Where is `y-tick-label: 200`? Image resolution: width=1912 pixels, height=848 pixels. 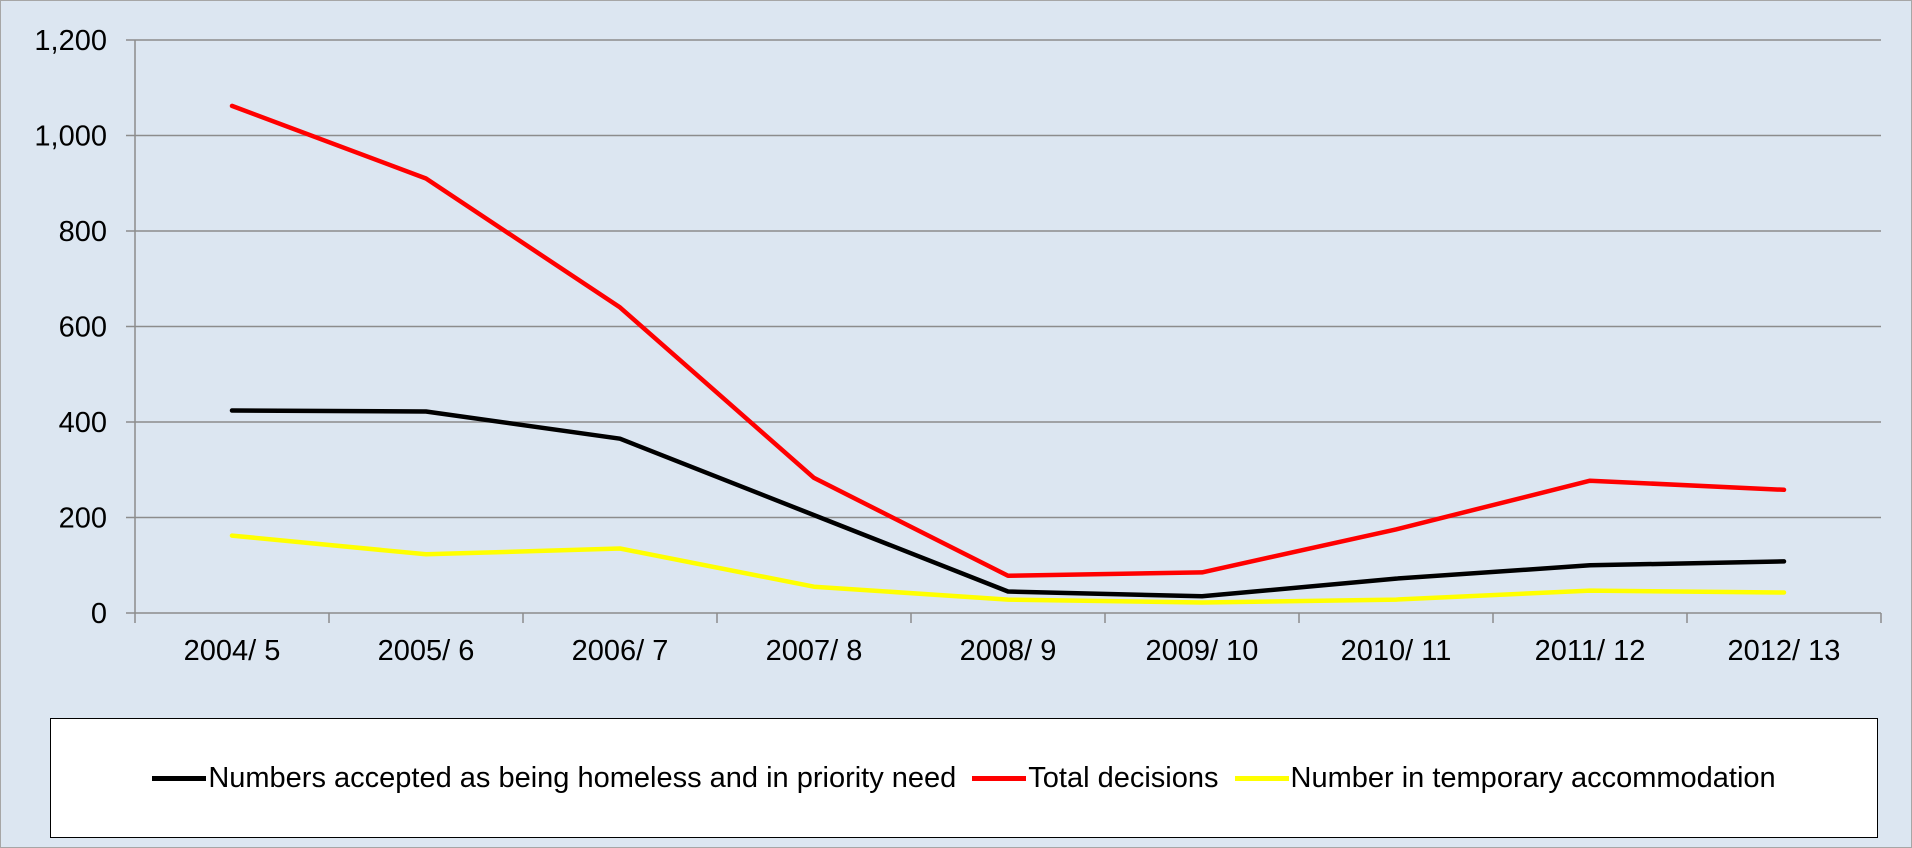
y-tick-label: 200 is located at coordinates (83, 519).